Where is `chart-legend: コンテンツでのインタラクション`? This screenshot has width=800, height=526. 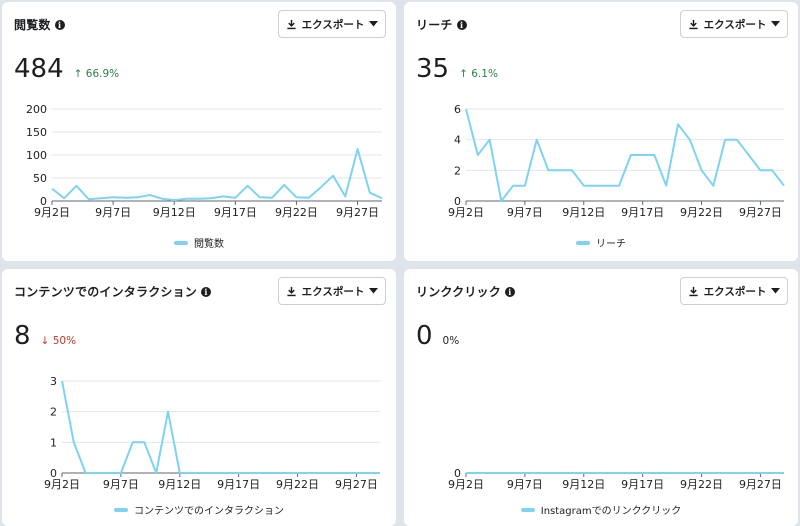 chart-legend: コンテンツでのインタラクション is located at coordinates (199, 509).